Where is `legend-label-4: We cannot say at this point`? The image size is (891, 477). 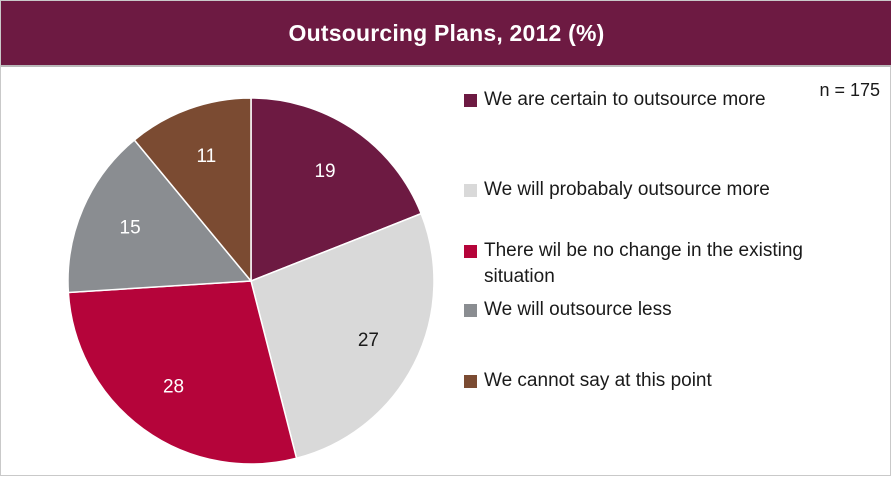 legend-label-4: We cannot say at this point is located at coordinates (598, 380).